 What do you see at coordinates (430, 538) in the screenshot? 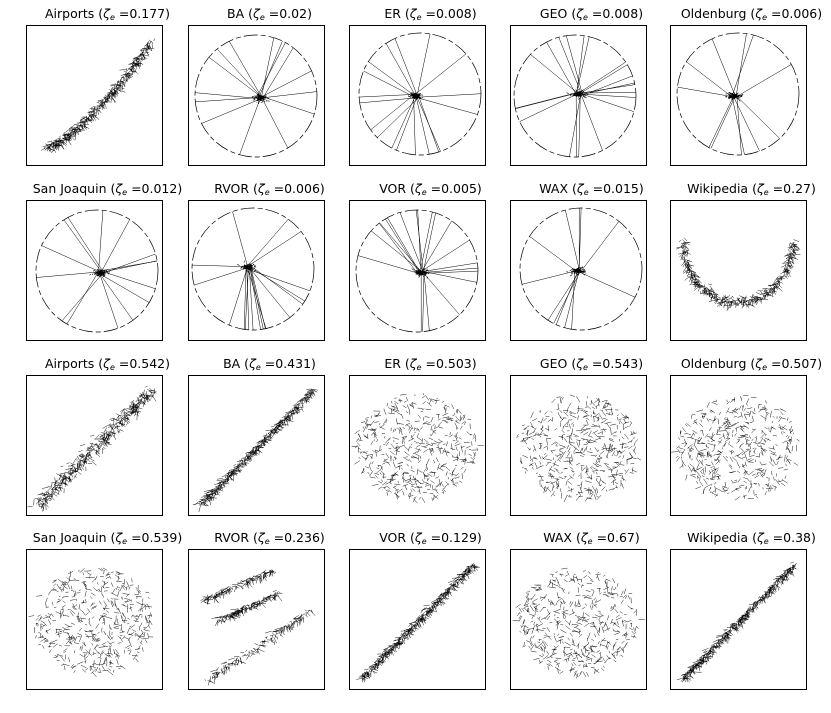
I see `panel-title: VOR (ζe =0.129)` at bounding box center [430, 538].